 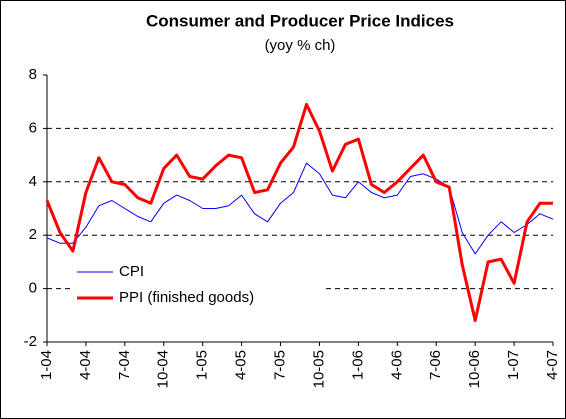 What do you see at coordinates (131, 271) in the screenshot?
I see `legend-label: CPI` at bounding box center [131, 271].